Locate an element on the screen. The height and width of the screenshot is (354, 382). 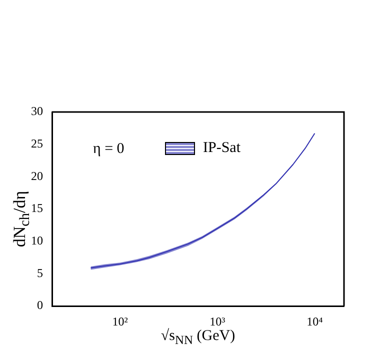
y-tick-label: 25 is located at coordinates (37, 143).